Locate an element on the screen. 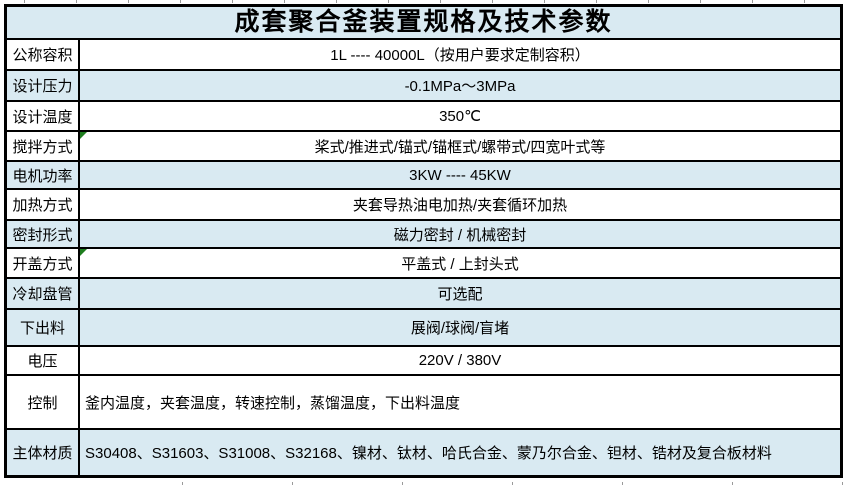  table-row: 加热方式 夹套导热油电加热/夹套循环加热 is located at coordinates (423, 205).